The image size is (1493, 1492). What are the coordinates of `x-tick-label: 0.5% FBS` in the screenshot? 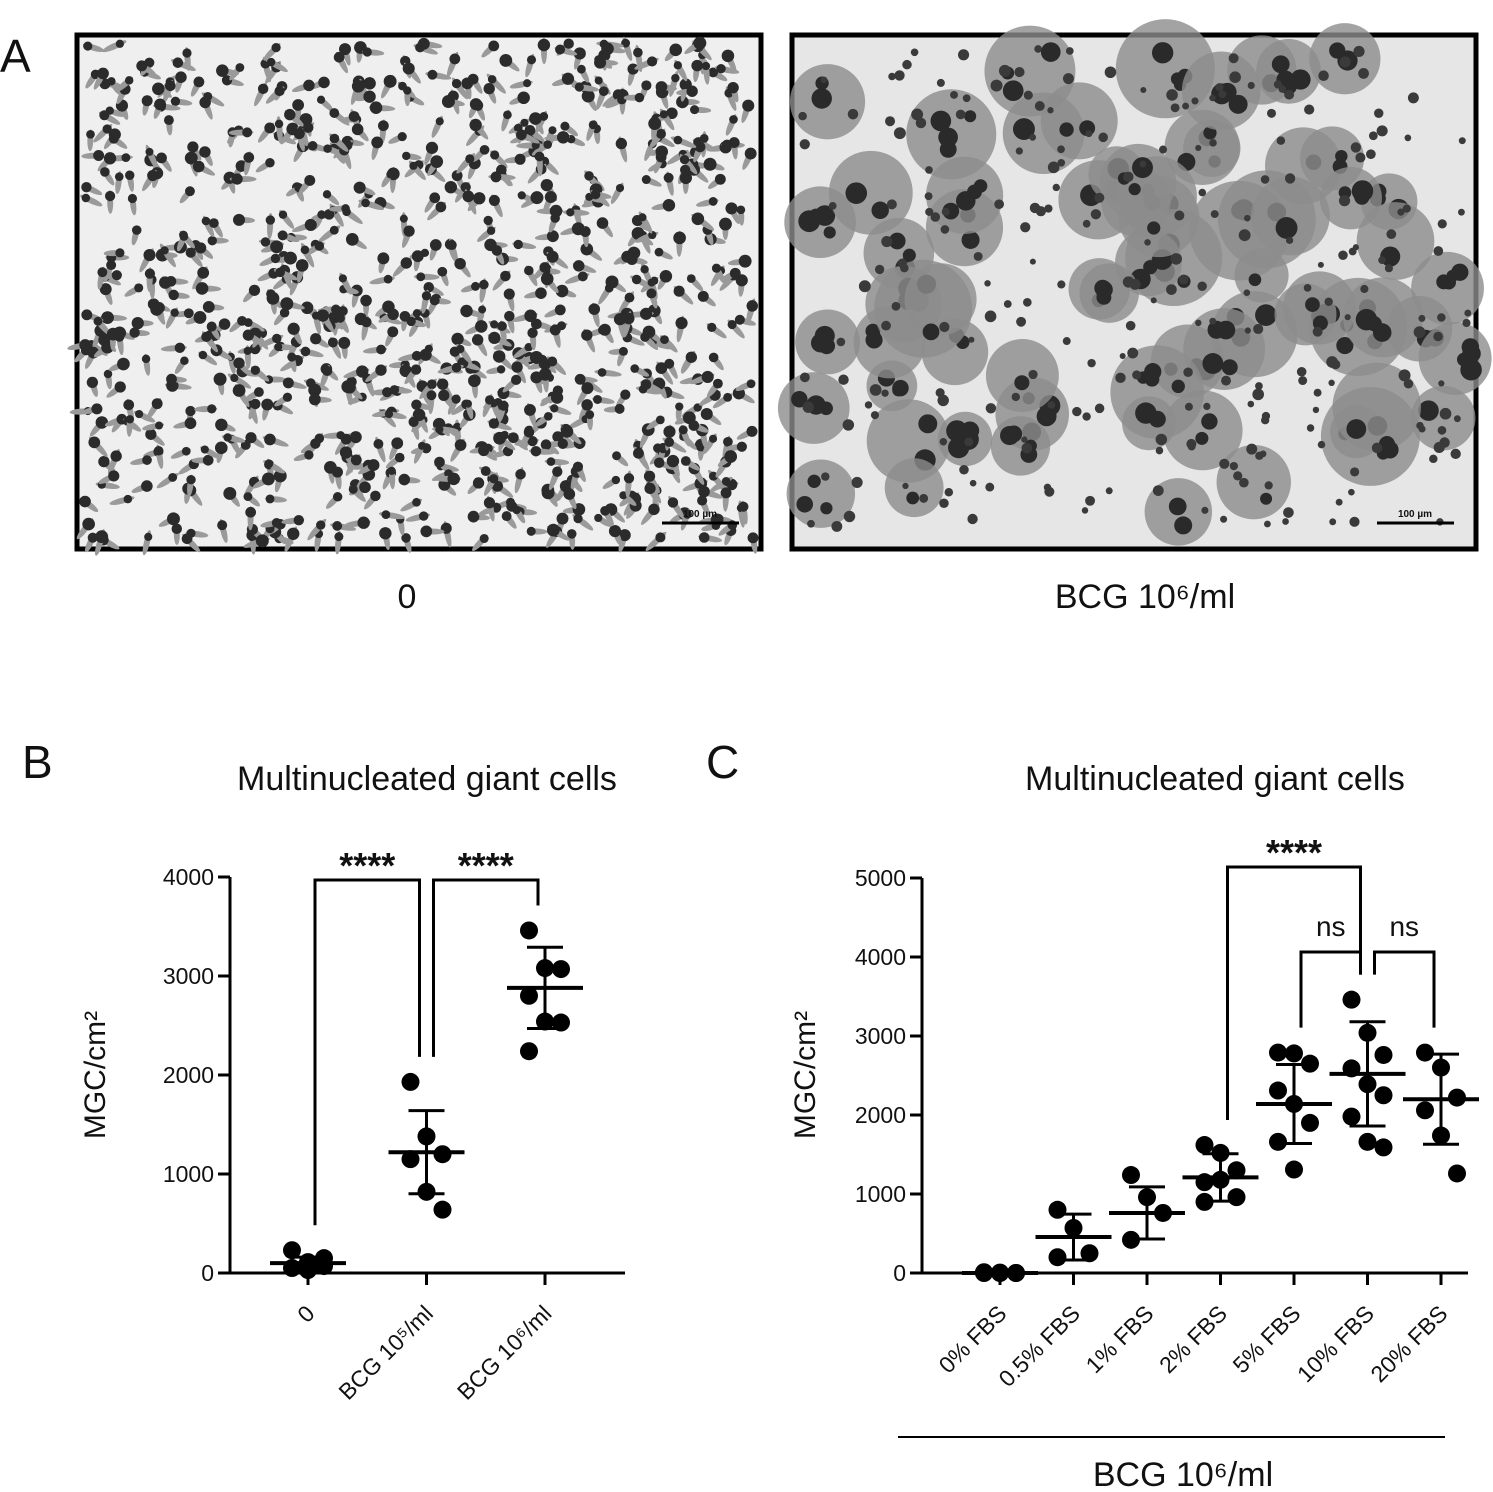 It's located at (1039, 1346).